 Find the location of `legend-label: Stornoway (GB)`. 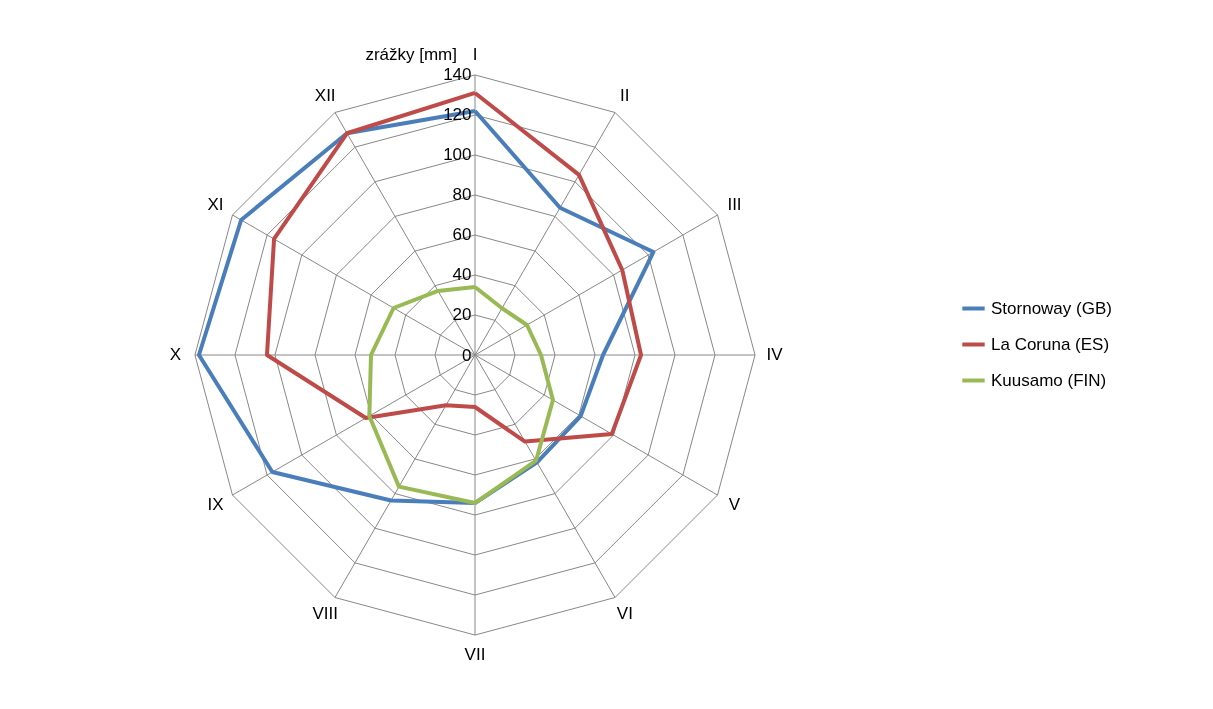

legend-label: Stornoway (GB) is located at coordinates (1051, 308).